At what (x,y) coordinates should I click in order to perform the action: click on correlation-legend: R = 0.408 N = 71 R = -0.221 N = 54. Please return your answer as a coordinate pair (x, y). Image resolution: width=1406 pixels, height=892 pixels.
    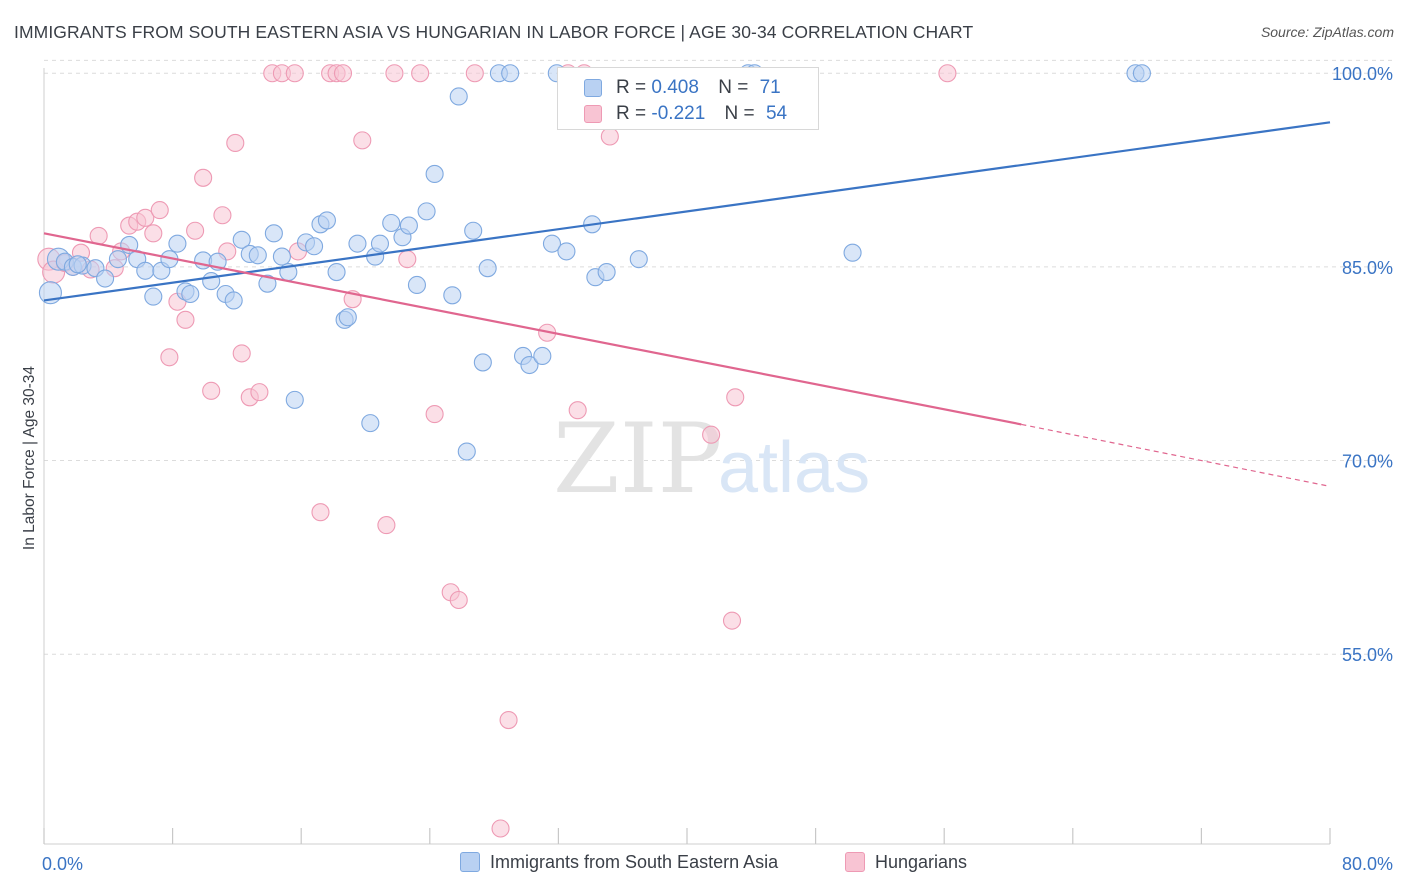
    Looking at the image, I should click on (688, 98).